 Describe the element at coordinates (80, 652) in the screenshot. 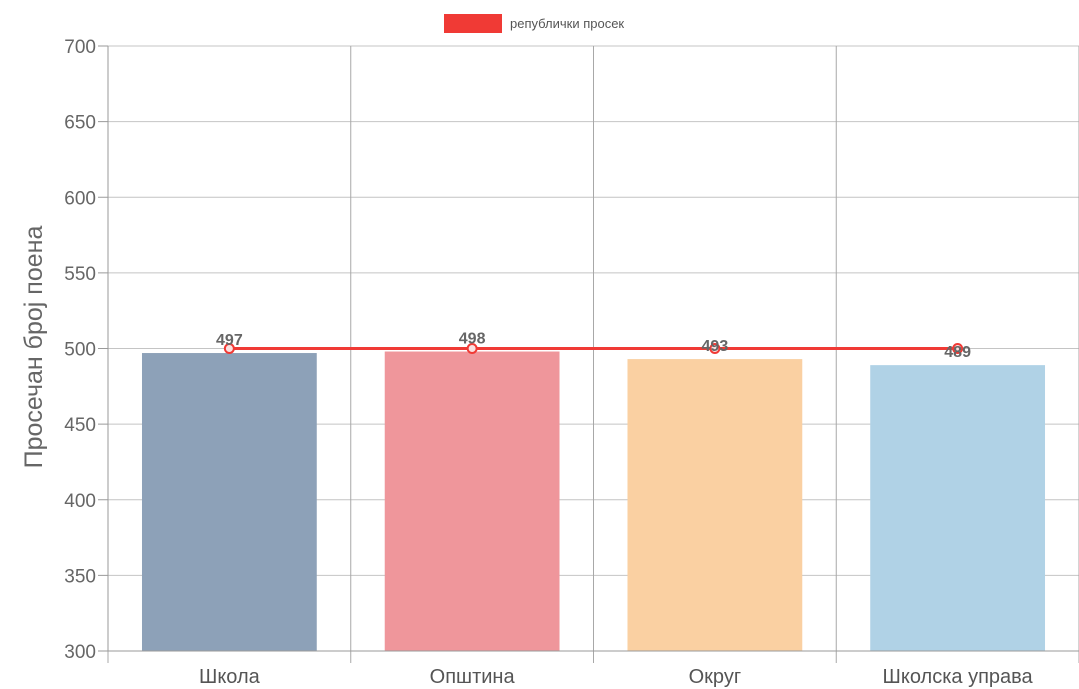

I see `y-tick-label: 300` at that location.